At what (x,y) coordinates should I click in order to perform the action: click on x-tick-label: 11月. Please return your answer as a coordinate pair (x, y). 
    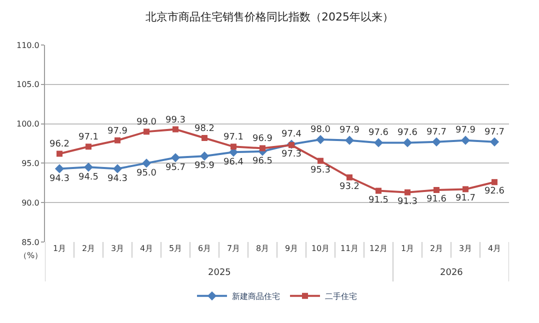
    Looking at the image, I should click on (349, 248).